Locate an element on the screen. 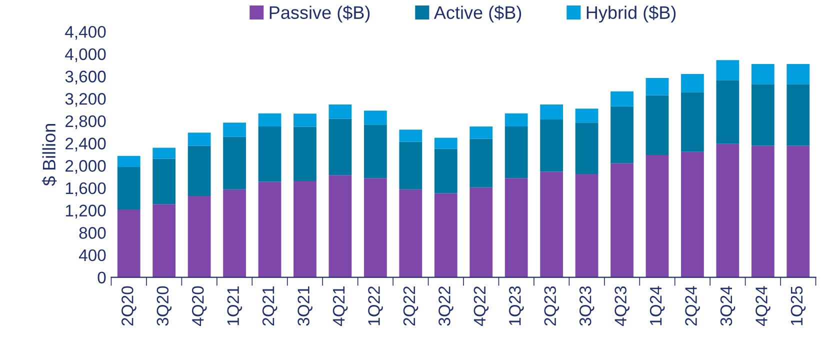 This screenshot has width=824, height=351. x-tick-label: 3Q22 is located at coordinates (446, 306).